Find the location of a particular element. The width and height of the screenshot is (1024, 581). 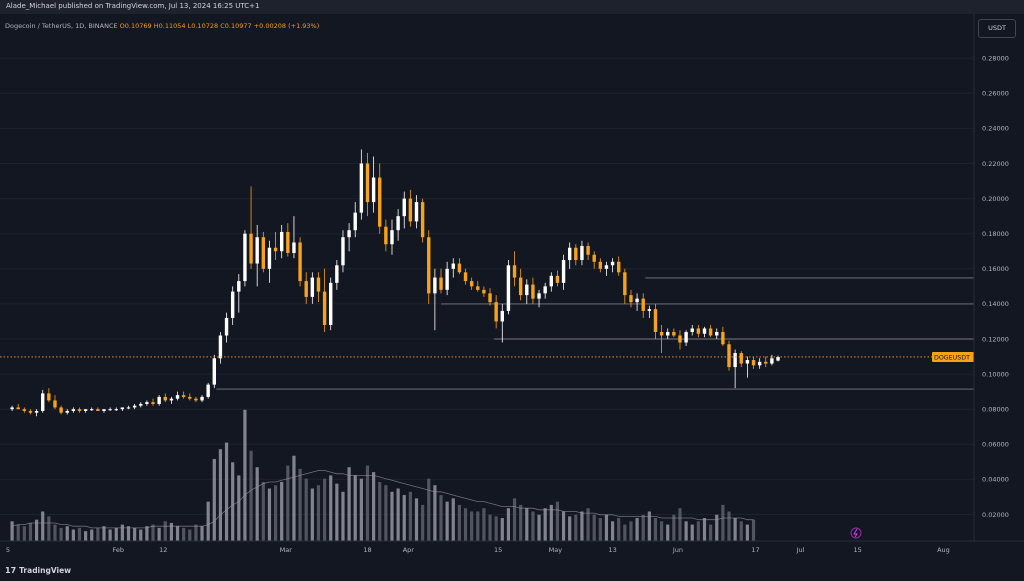

price-tick-label: 0.10000 is located at coordinates (995, 374).